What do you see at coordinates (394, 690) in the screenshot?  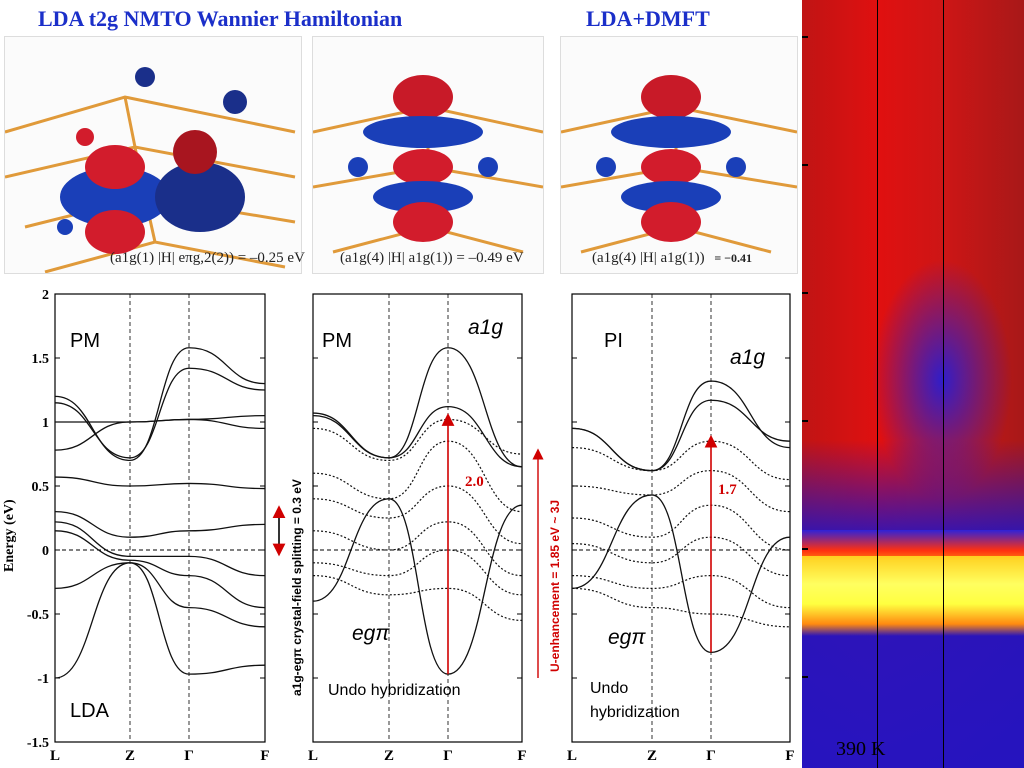 I see `panel2-annotation: Undo hybridization` at bounding box center [394, 690].